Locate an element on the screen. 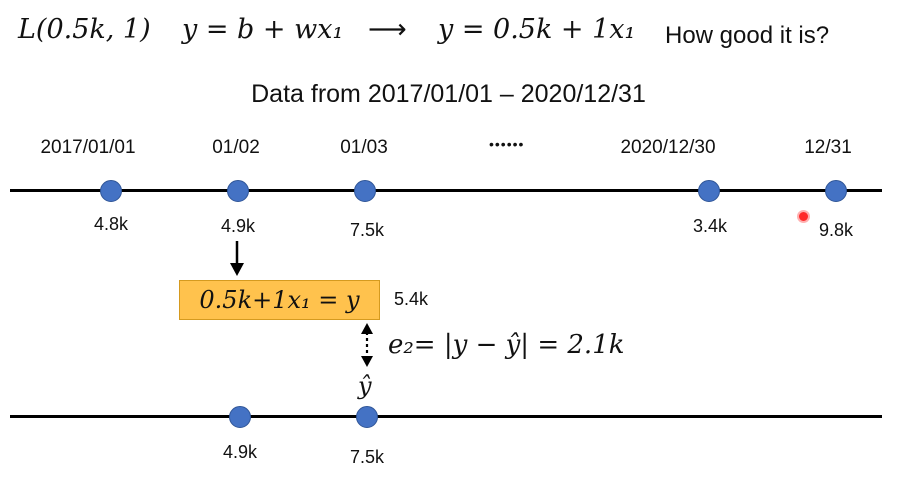  arrow-icon: ⟶ is located at coordinates (387, 29).